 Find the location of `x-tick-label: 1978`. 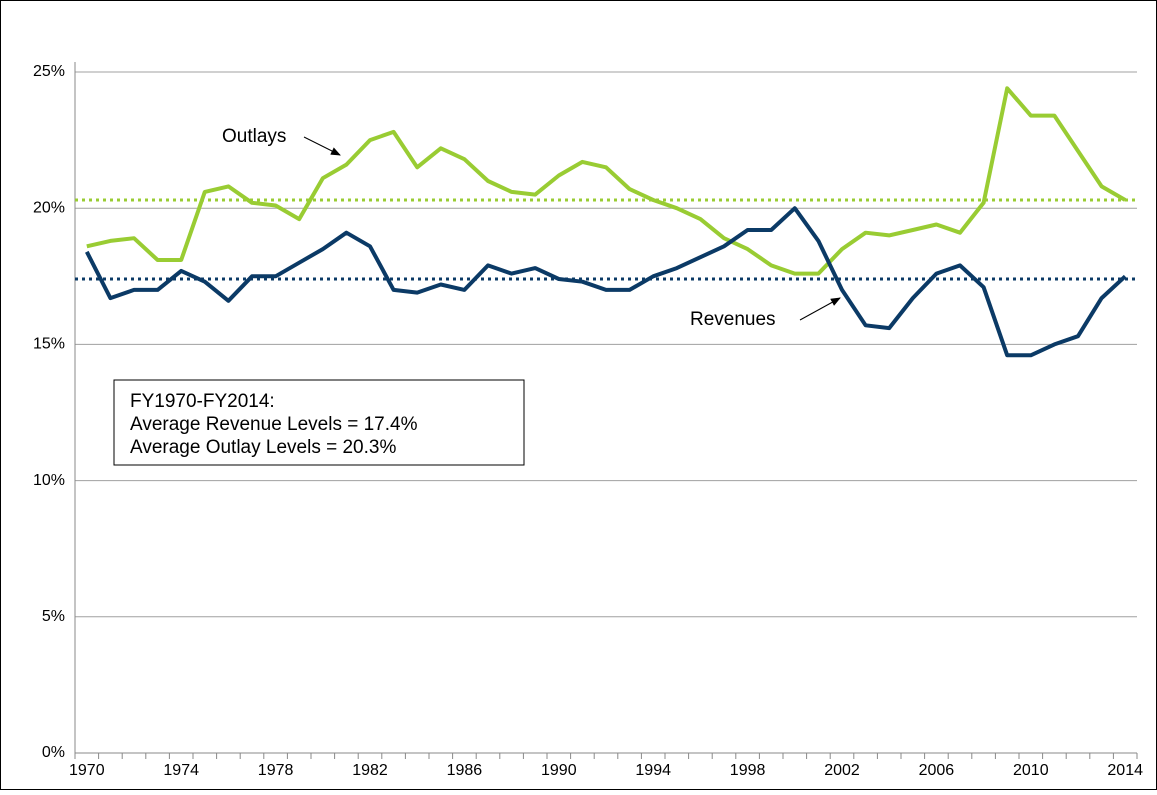

x-tick-label: 1978 is located at coordinates (276, 770).